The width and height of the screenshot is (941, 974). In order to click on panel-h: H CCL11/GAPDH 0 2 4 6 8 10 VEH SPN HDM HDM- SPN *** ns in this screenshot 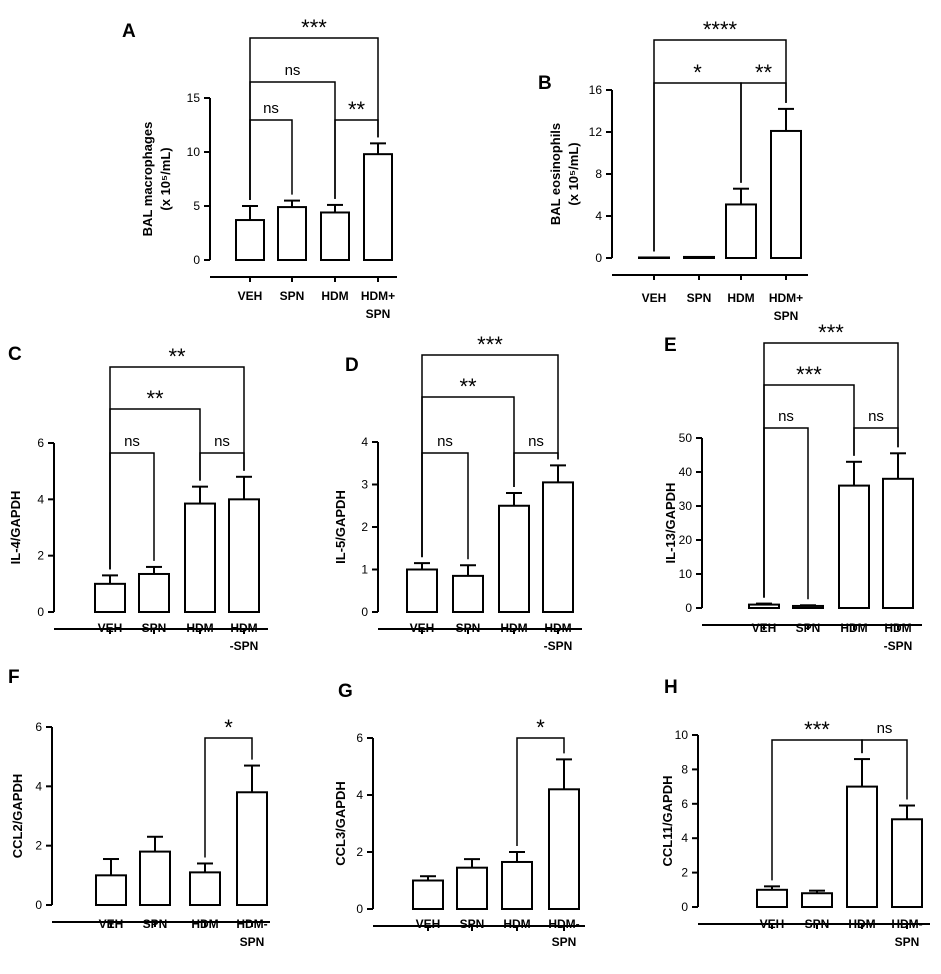, I will do `click(795, 813)`.